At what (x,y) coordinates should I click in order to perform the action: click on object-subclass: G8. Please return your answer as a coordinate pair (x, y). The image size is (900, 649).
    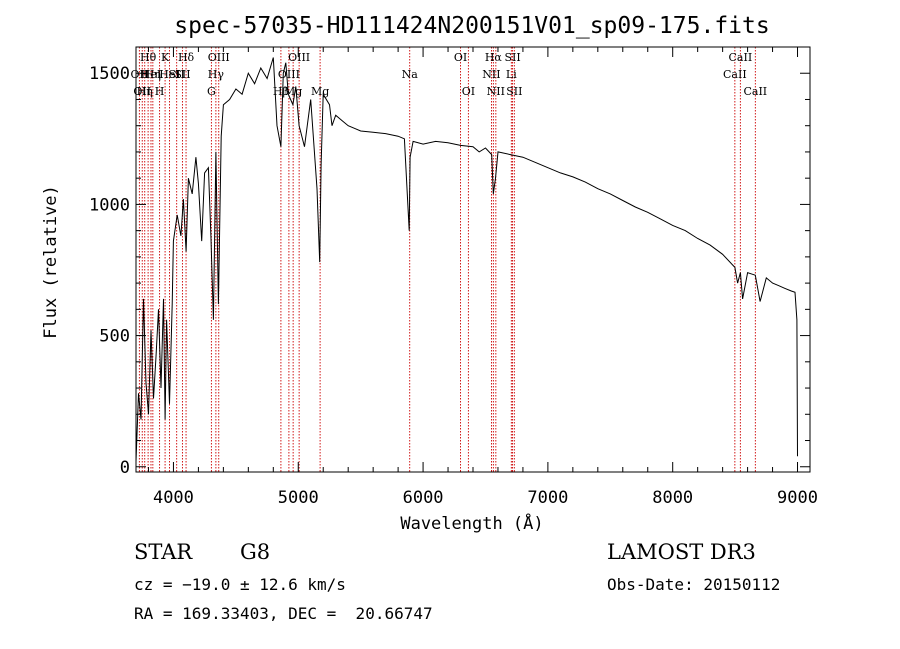
    Looking at the image, I should click on (255, 552).